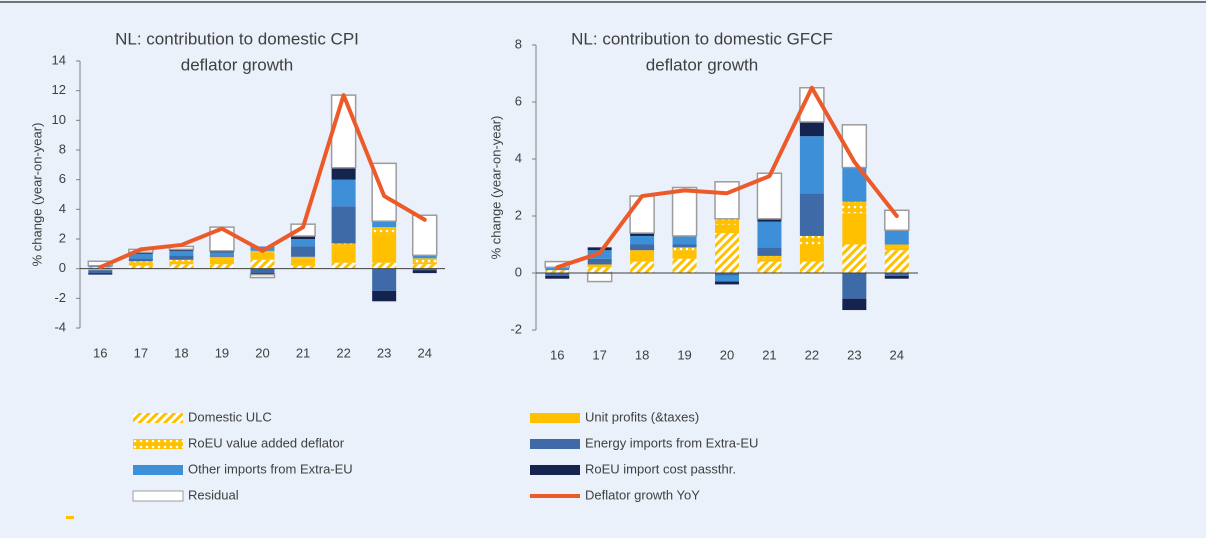 This screenshot has width=1206, height=538. Describe the element at coordinates (642, 354) in the screenshot. I see `x-tick-label: 18` at that location.